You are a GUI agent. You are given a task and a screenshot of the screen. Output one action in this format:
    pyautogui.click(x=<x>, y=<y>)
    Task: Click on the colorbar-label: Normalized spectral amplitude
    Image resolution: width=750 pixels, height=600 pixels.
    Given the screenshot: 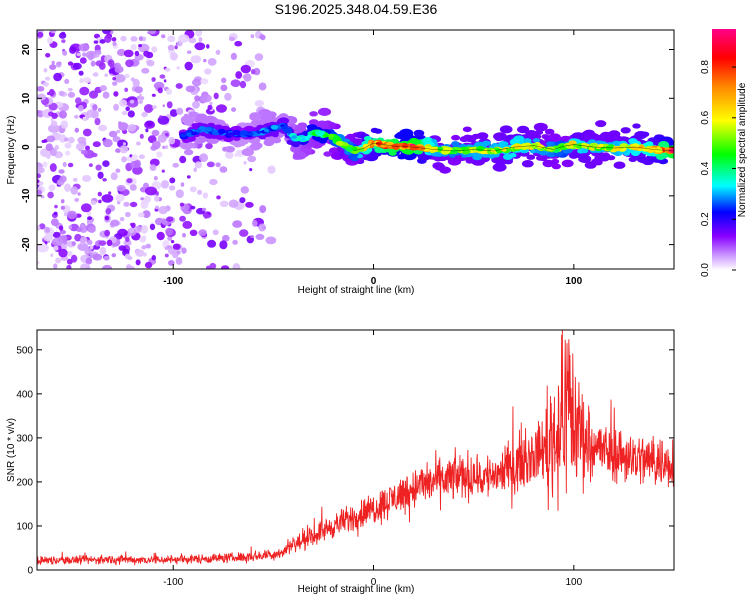 What is the action you would take?
    pyautogui.click(x=742, y=149)
    